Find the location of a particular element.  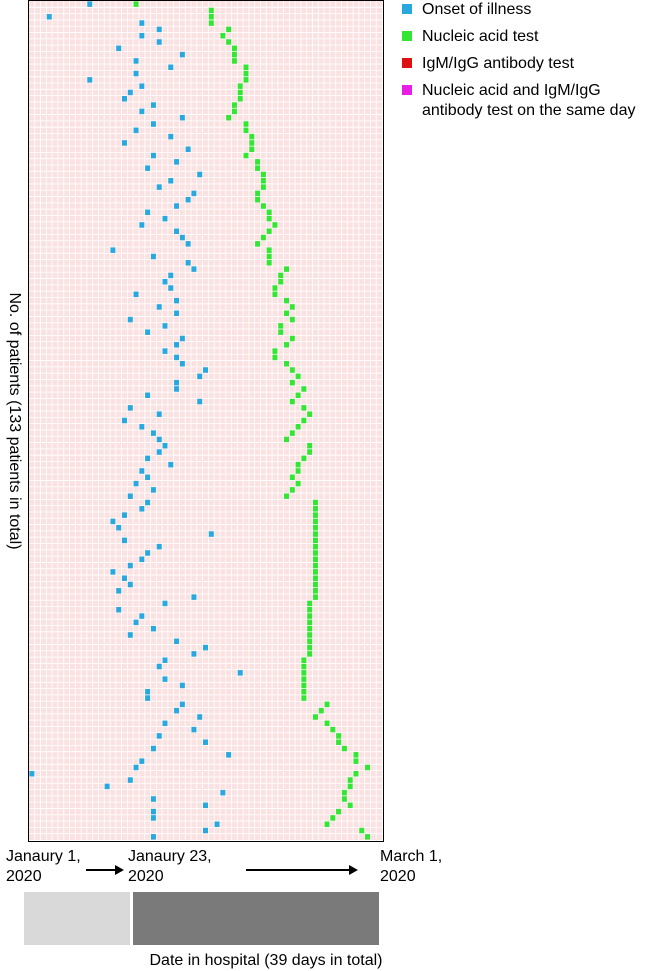

legend-label-nucleic: Nucleic acid test is located at coordinates (480, 36).